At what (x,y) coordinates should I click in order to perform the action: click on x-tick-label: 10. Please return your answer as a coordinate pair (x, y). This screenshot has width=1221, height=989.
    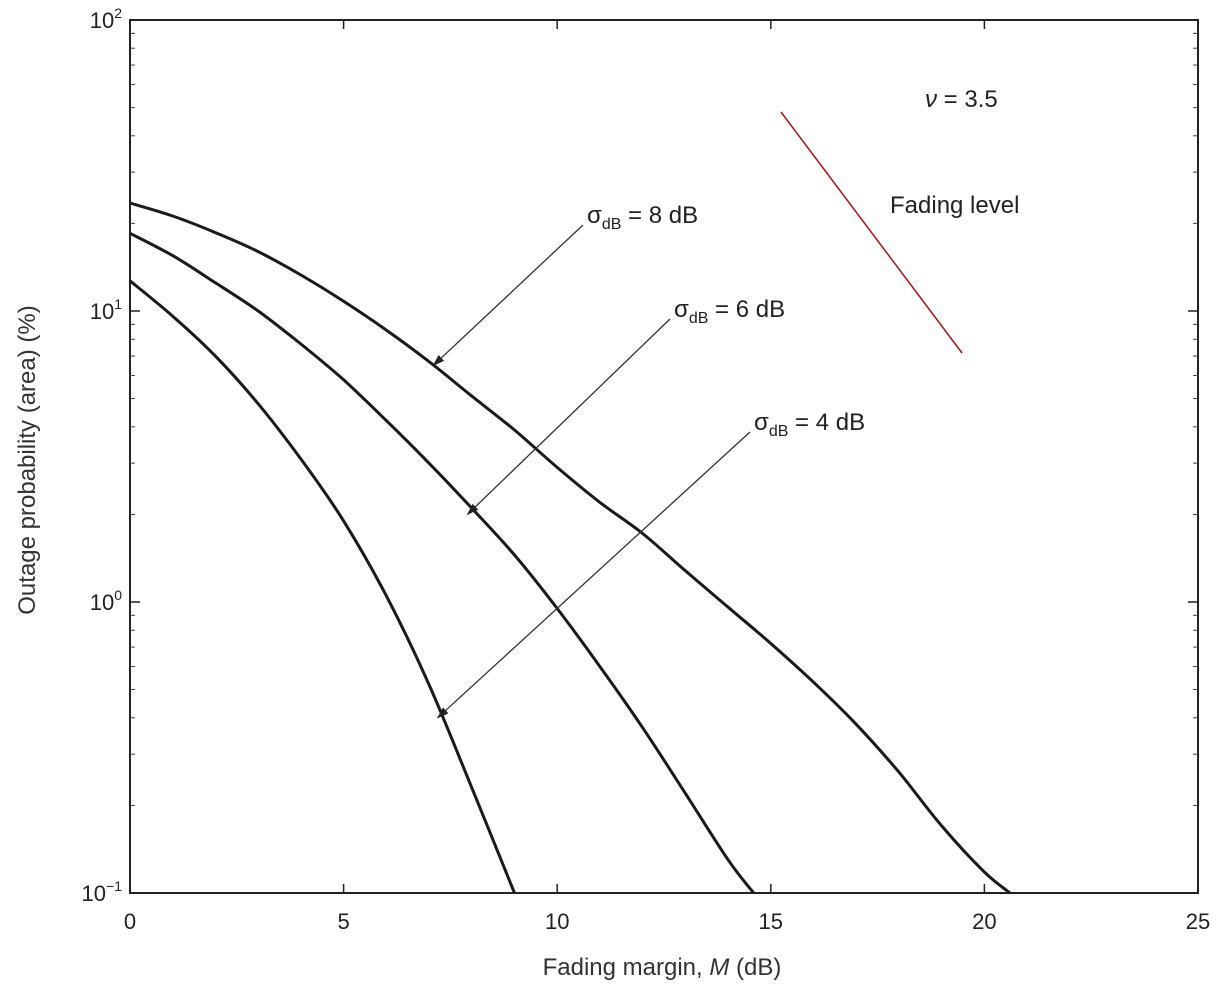
    Looking at the image, I should click on (557, 921).